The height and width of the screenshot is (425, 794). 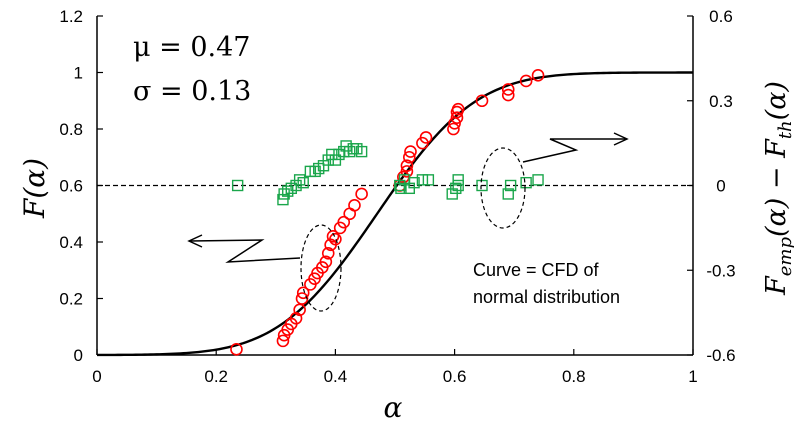 I want to click on mu-label: μ = 0.47, so click(x=191, y=47).